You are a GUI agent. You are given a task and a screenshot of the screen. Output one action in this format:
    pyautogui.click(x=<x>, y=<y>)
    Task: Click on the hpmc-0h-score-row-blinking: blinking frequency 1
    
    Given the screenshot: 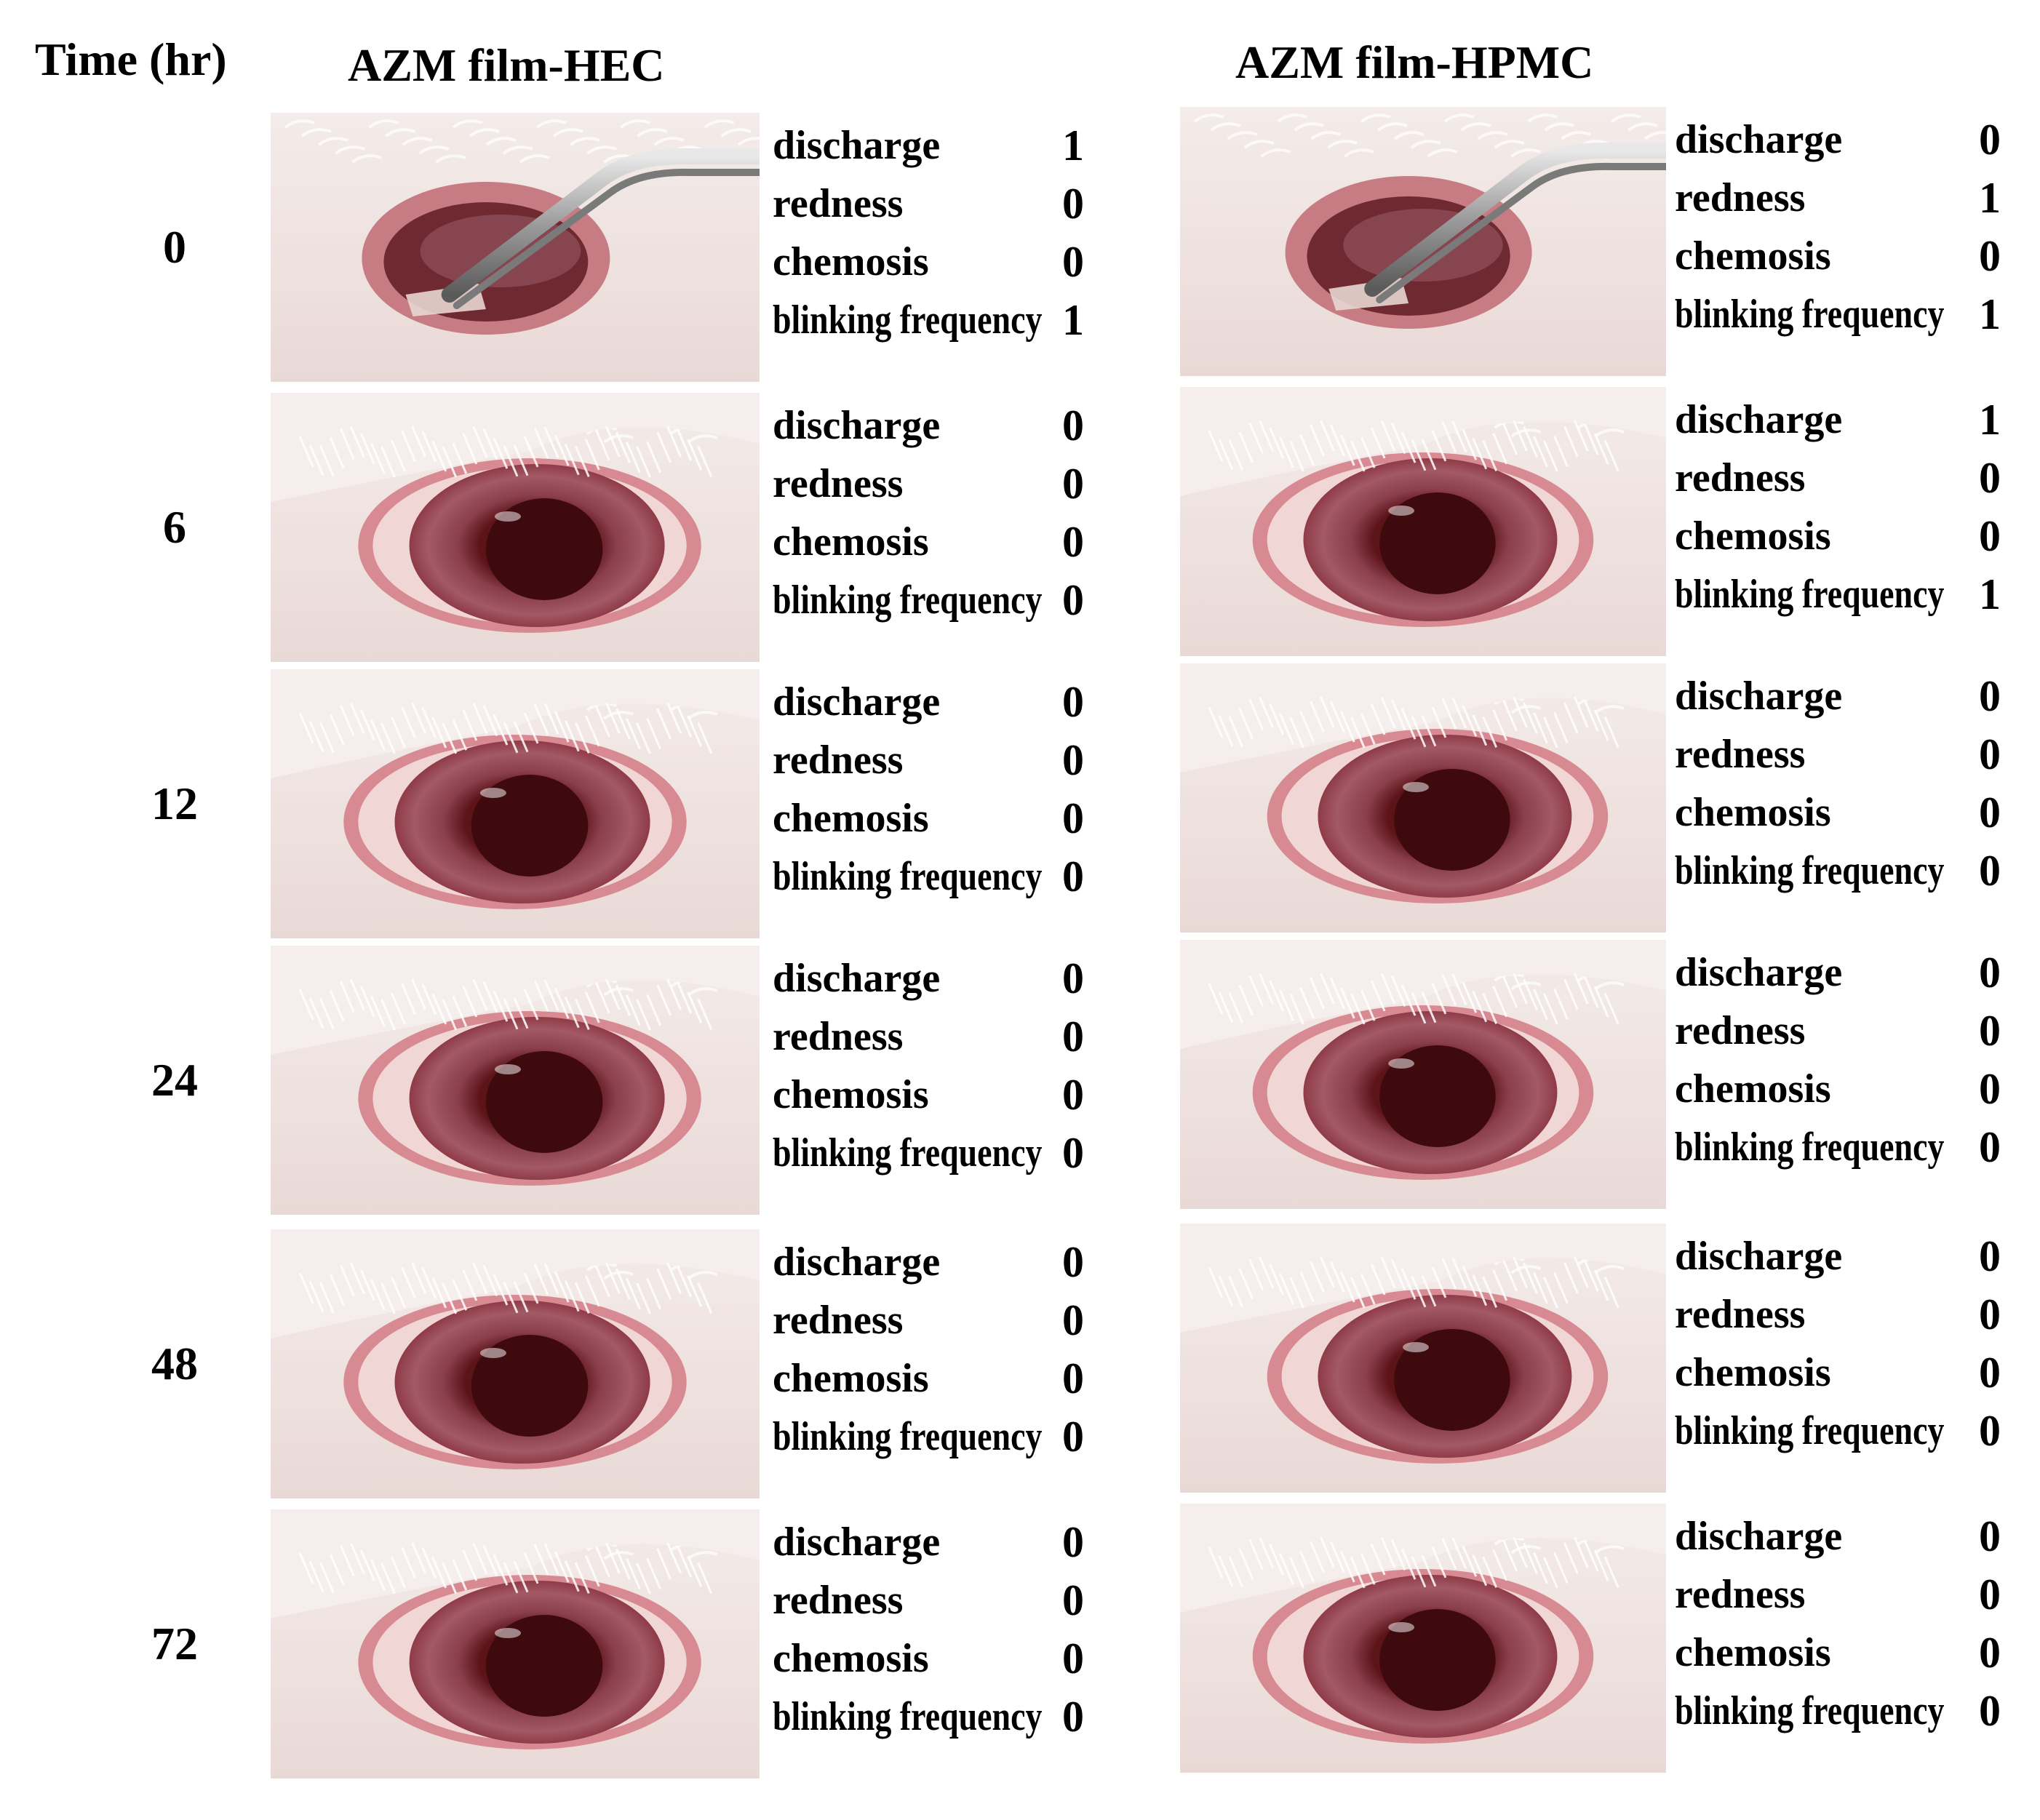 What is the action you would take?
    pyautogui.click(x=1846, y=314)
    